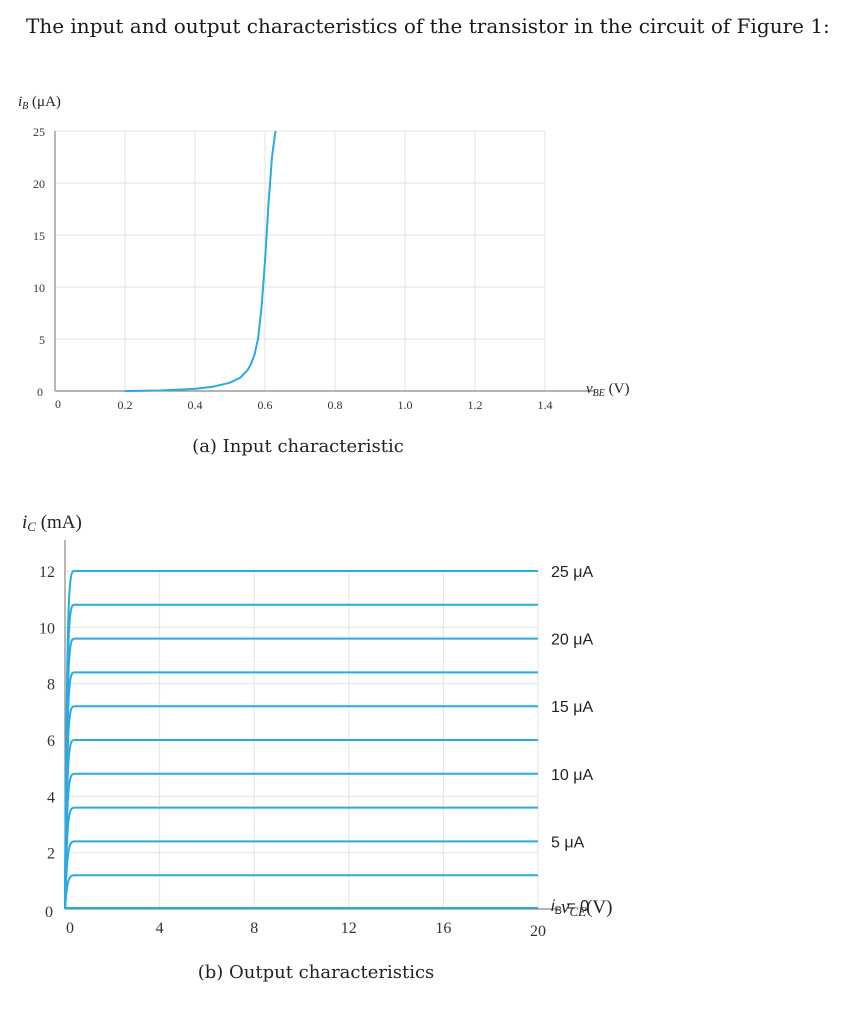  Describe the element at coordinates (538, 931) in the screenshot. I see `x-tick-label: 20` at that location.